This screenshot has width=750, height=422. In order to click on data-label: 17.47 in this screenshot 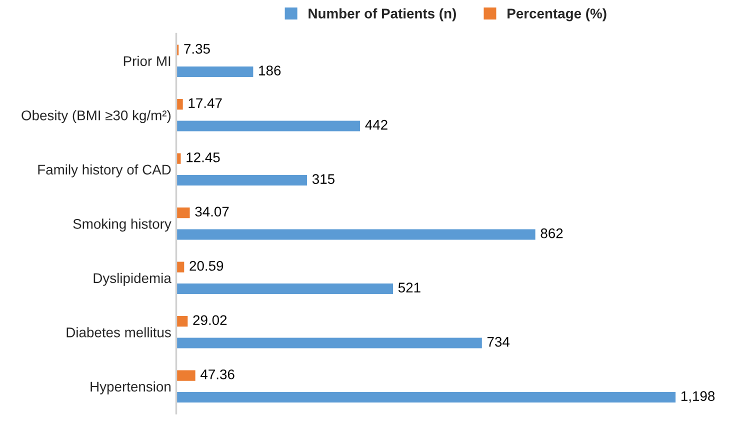, I will do `click(205, 103)`.